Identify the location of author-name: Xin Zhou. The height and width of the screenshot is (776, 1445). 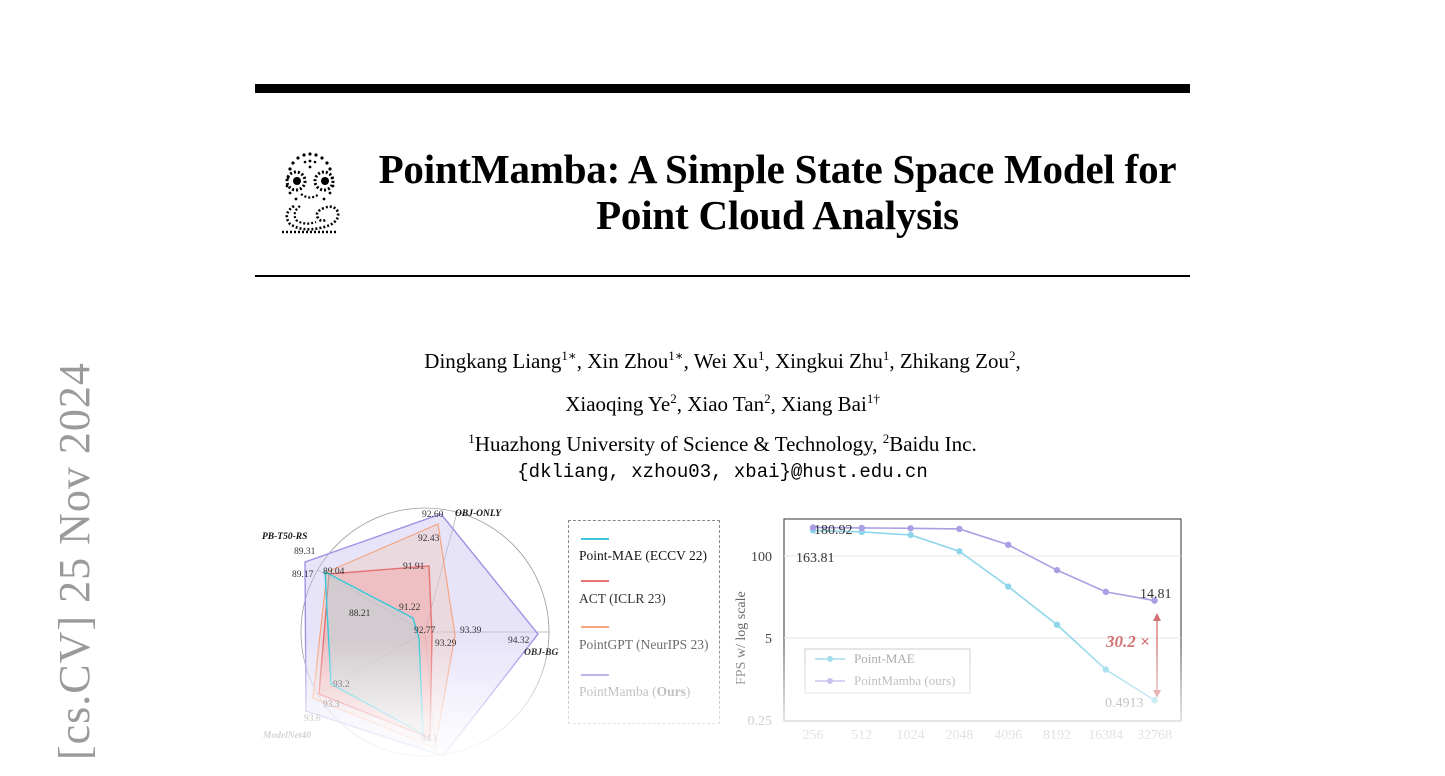
(628, 361).